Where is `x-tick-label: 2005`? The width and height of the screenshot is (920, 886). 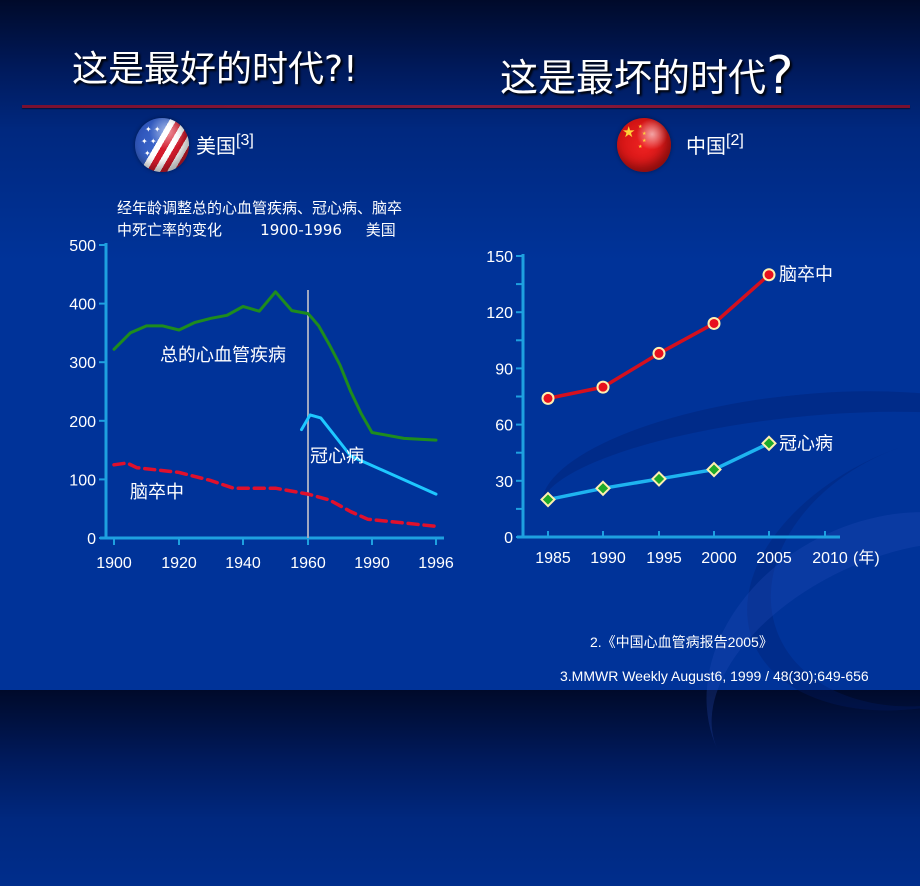
x-tick-label: 2005 is located at coordinates (774, 558).